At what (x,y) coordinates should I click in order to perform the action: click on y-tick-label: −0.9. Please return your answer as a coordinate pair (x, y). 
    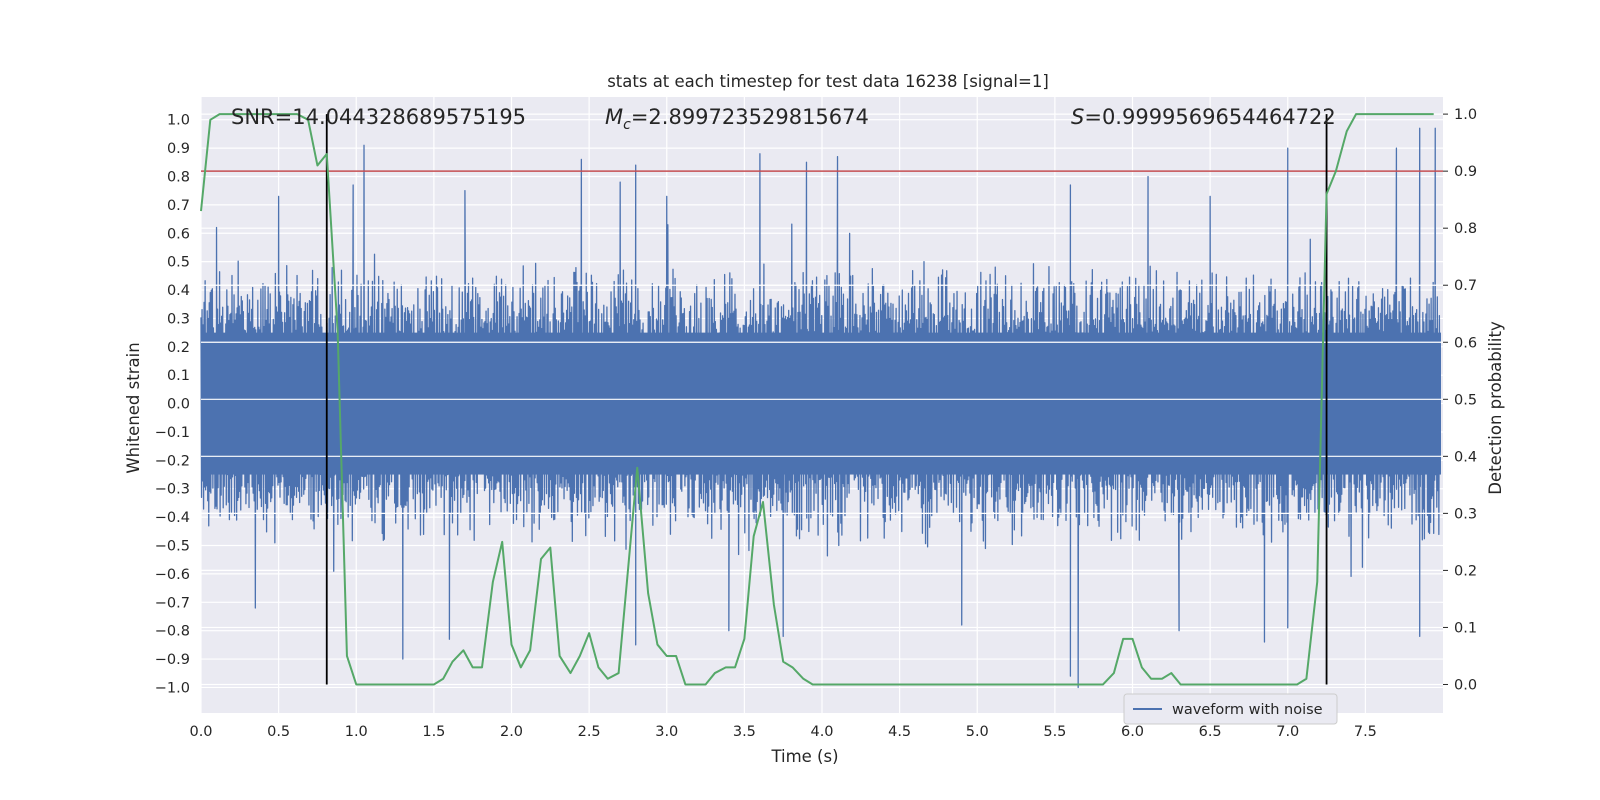
    Looking at the image, I should click on (172, 660).